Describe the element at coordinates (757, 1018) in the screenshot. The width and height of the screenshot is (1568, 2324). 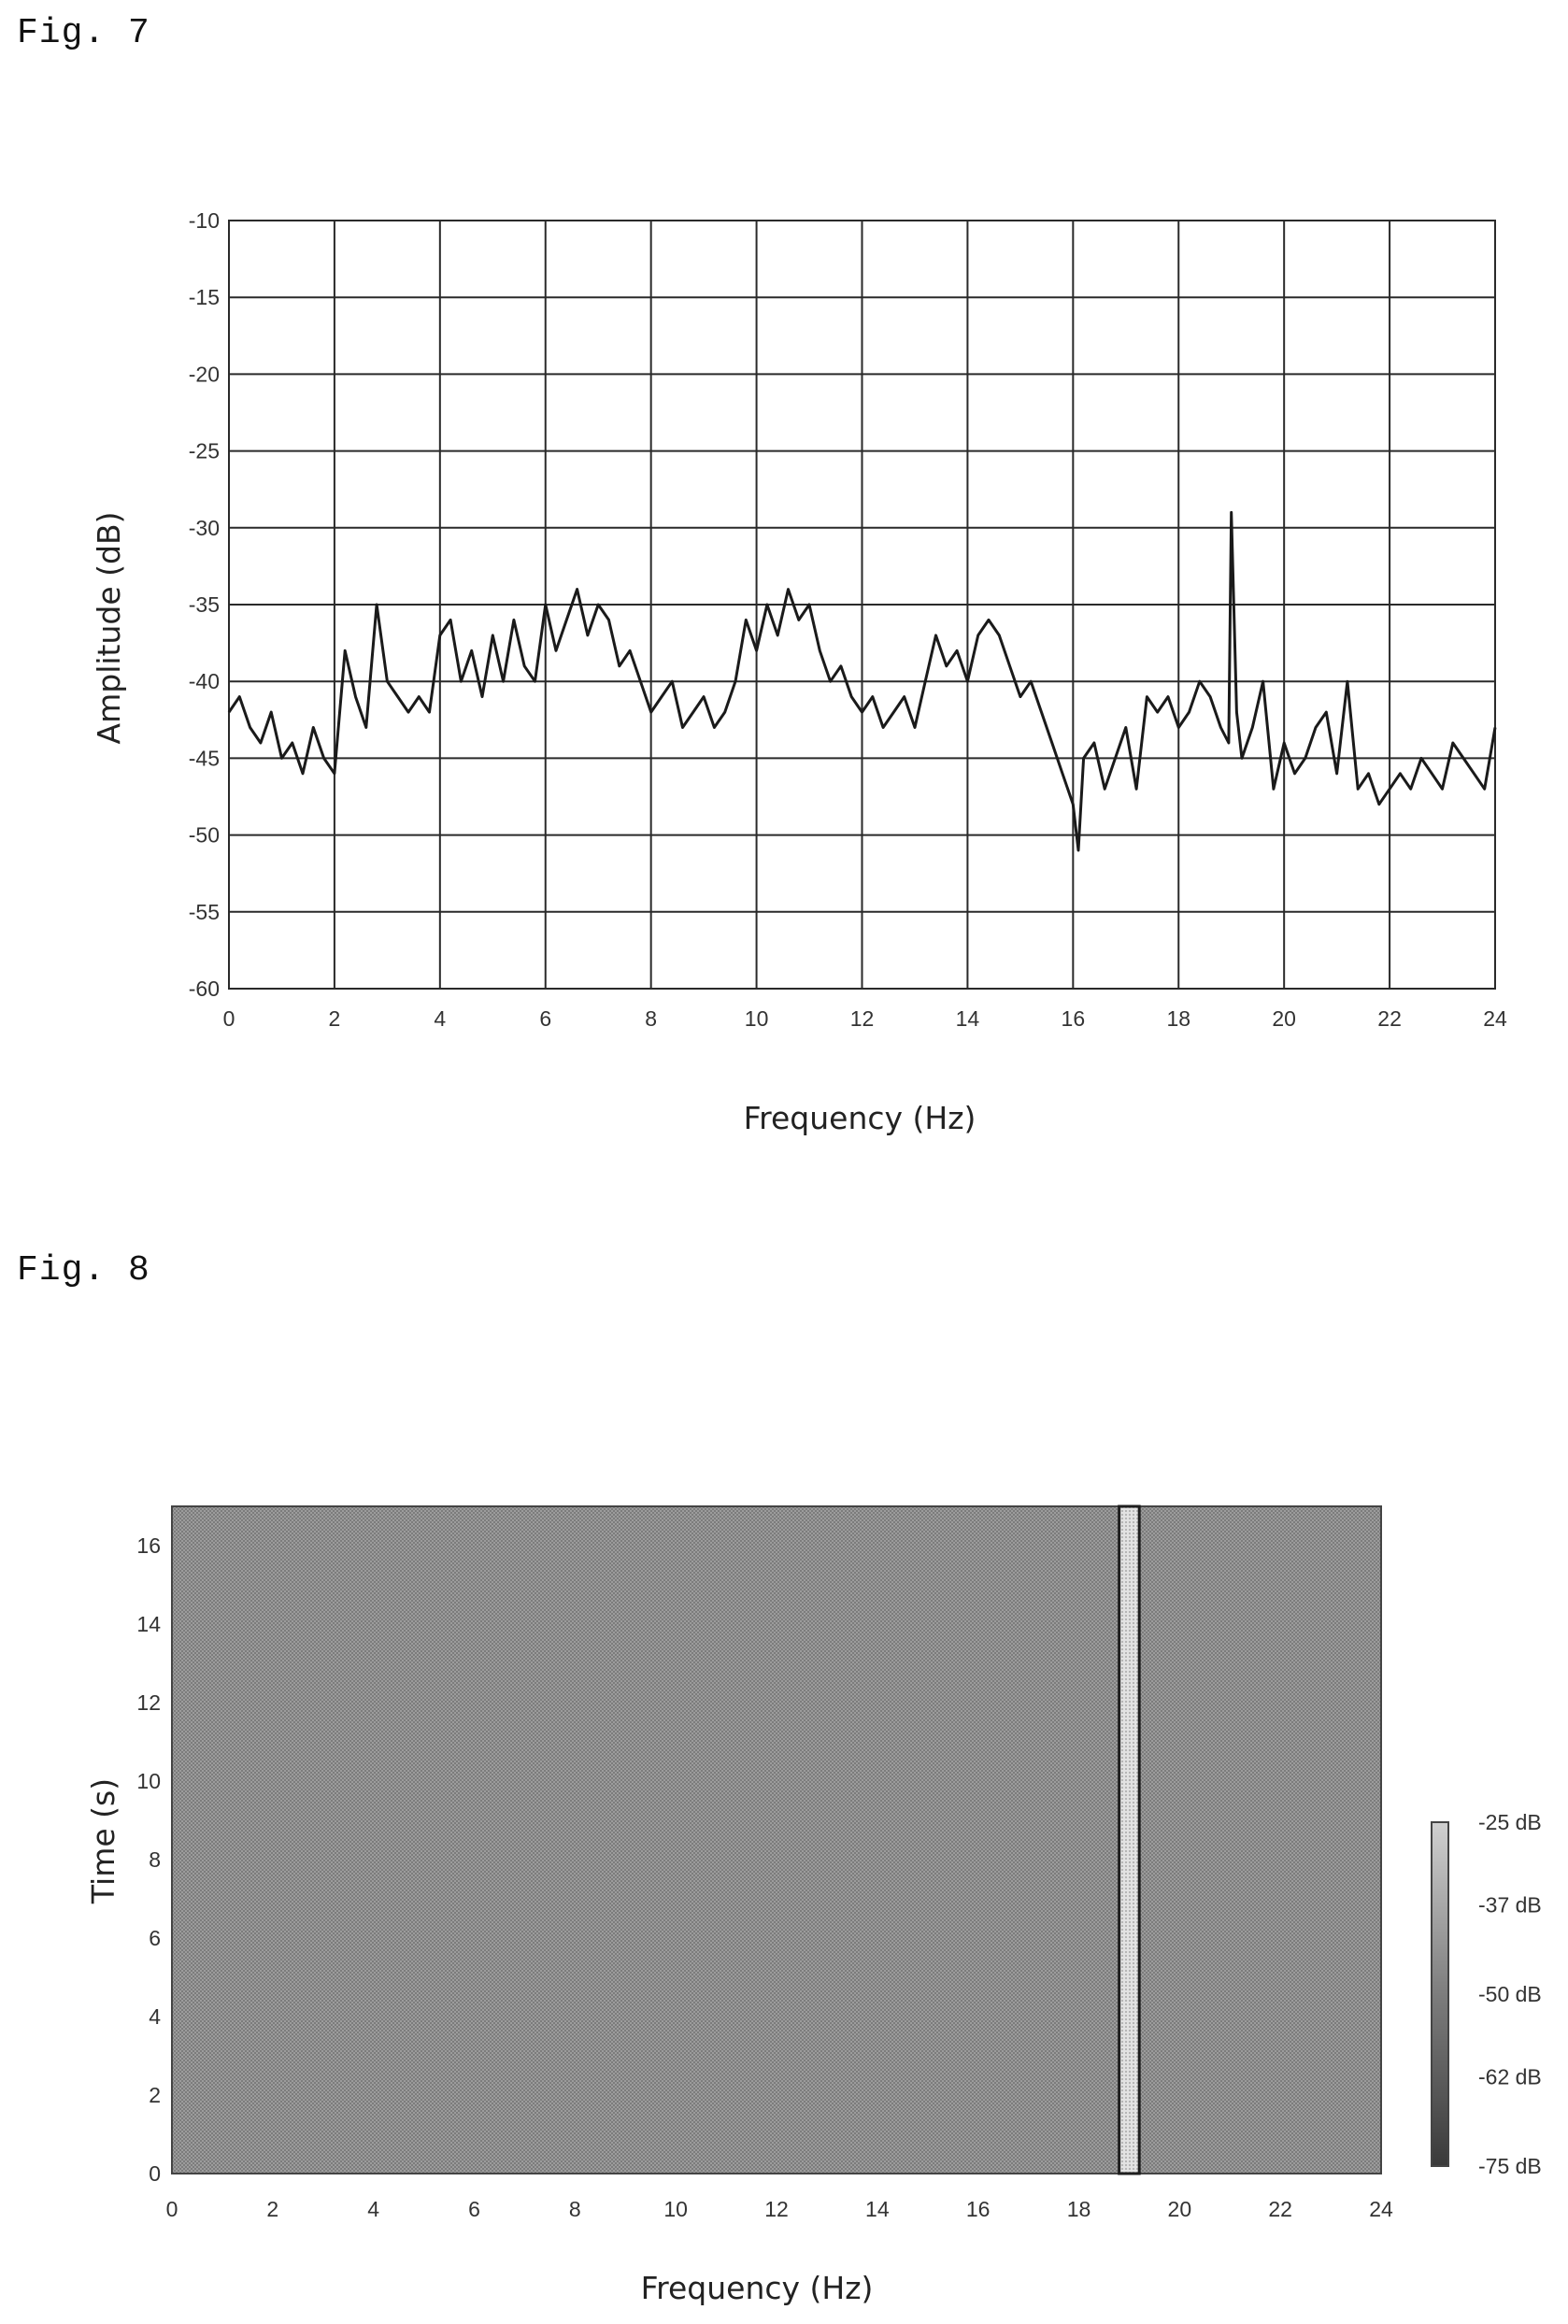
I see `fig7-x-tick-label: 10` at that location.